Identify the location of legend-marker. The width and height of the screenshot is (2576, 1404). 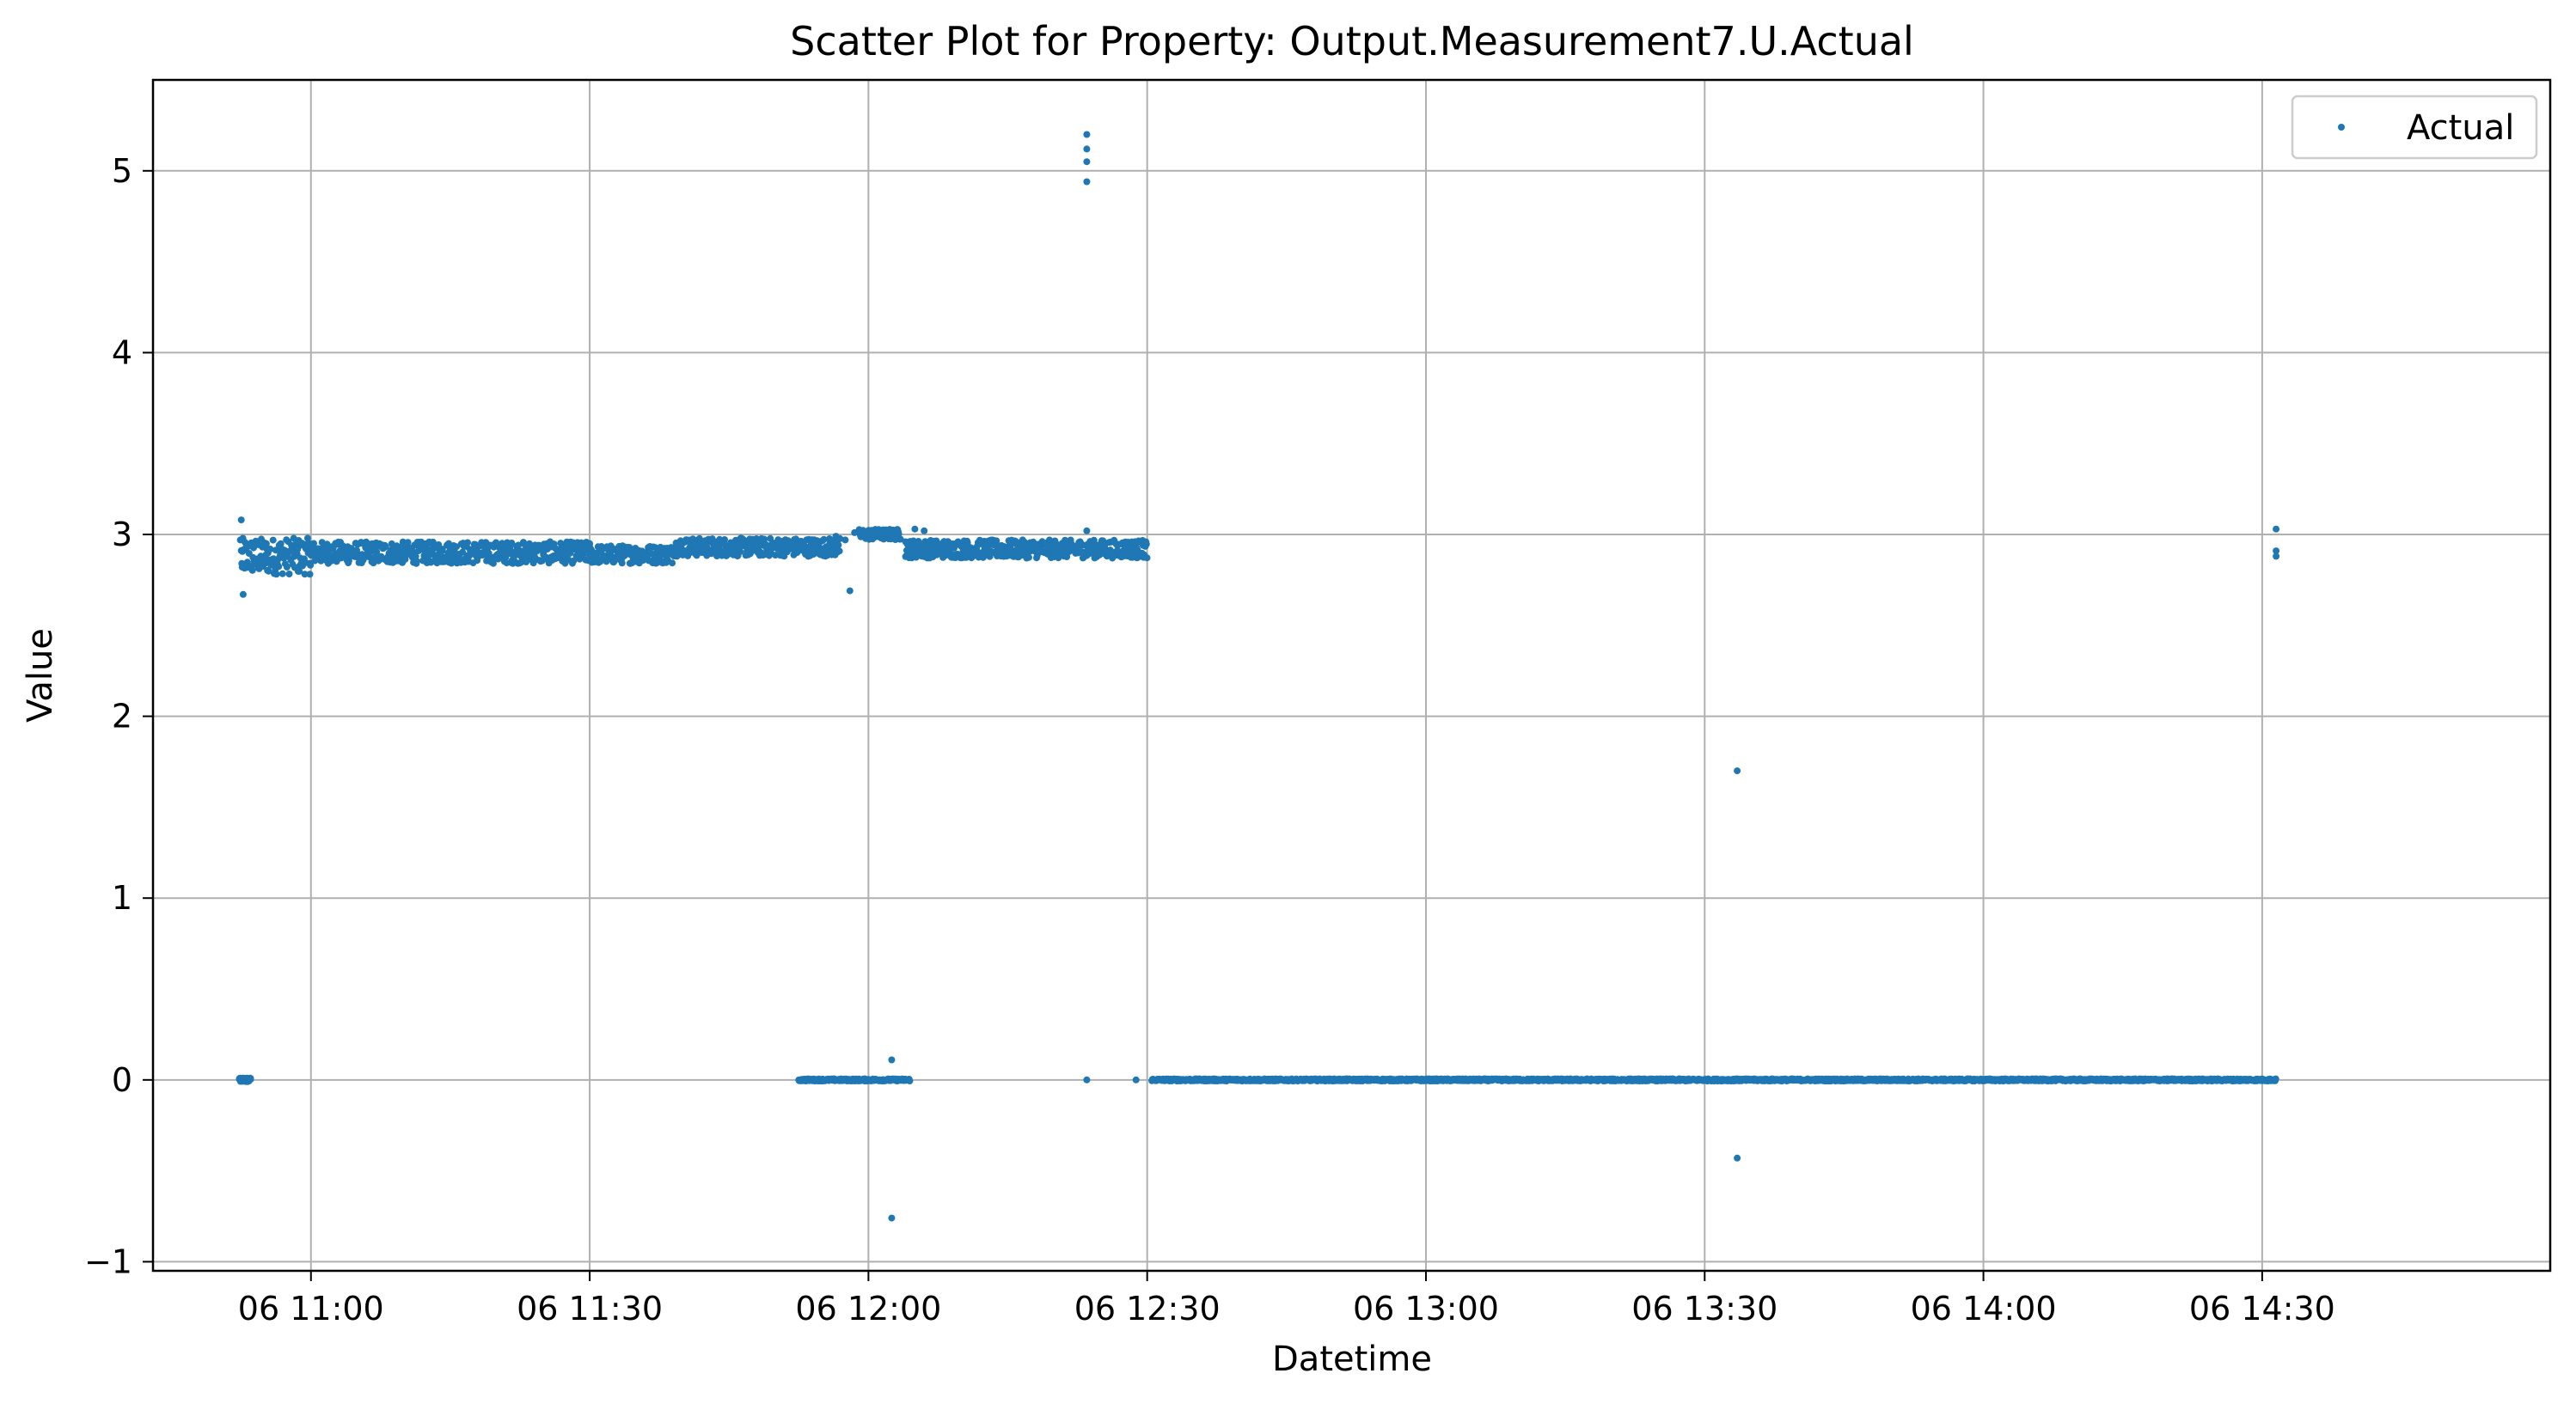
(2341, 127).